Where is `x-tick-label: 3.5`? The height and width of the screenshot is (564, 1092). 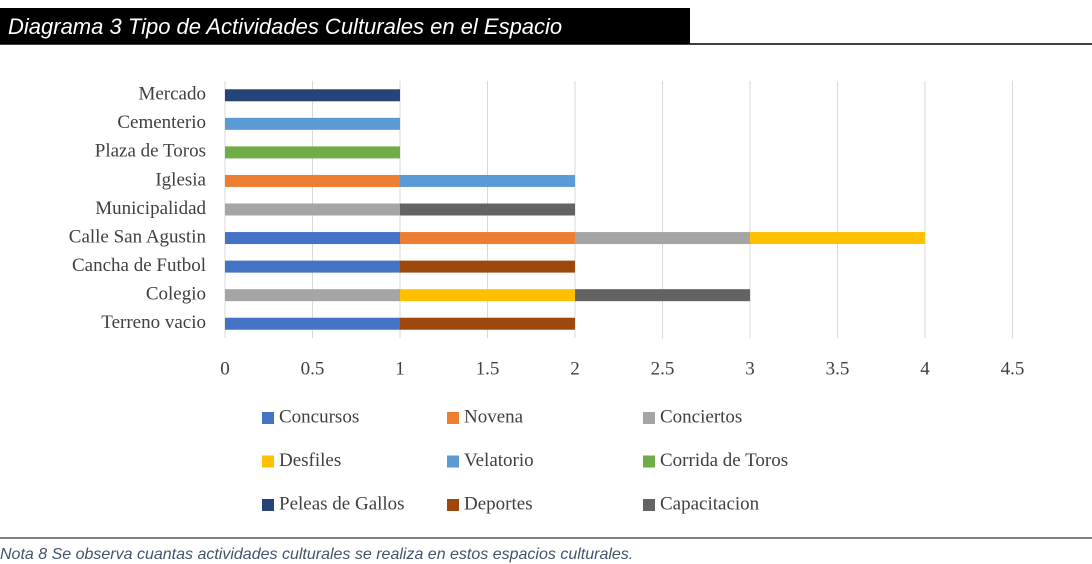
x-tick-label: 3.5 is located at coordinates (838, 368).